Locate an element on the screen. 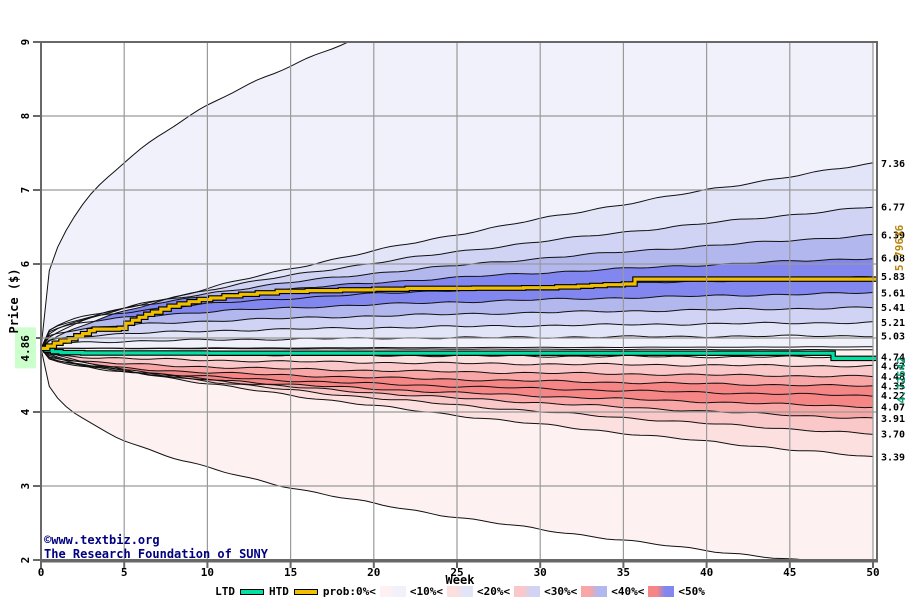 This screenshot has height=600, width=920. y-tick-label: 6 is located at coordinates (25, 263).